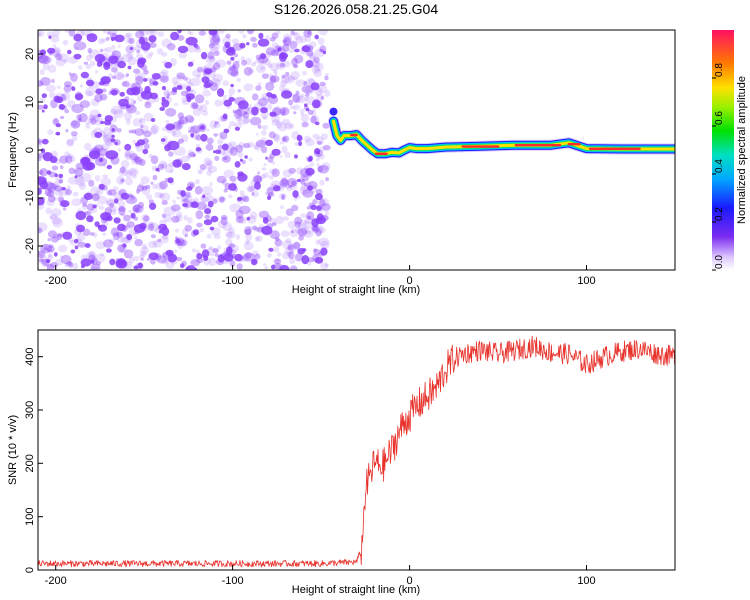  What do you see at coordinates (56, 281) in the screenshot?
I see `x-tick-label: -200` at bounding box center [56, 281].